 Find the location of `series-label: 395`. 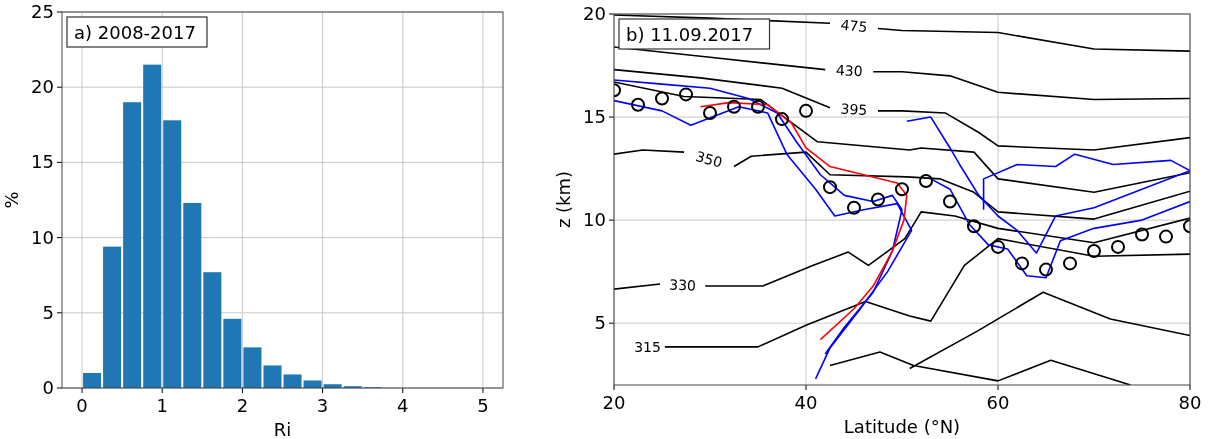

series-label: 395 is located at coordinates (854, 109).